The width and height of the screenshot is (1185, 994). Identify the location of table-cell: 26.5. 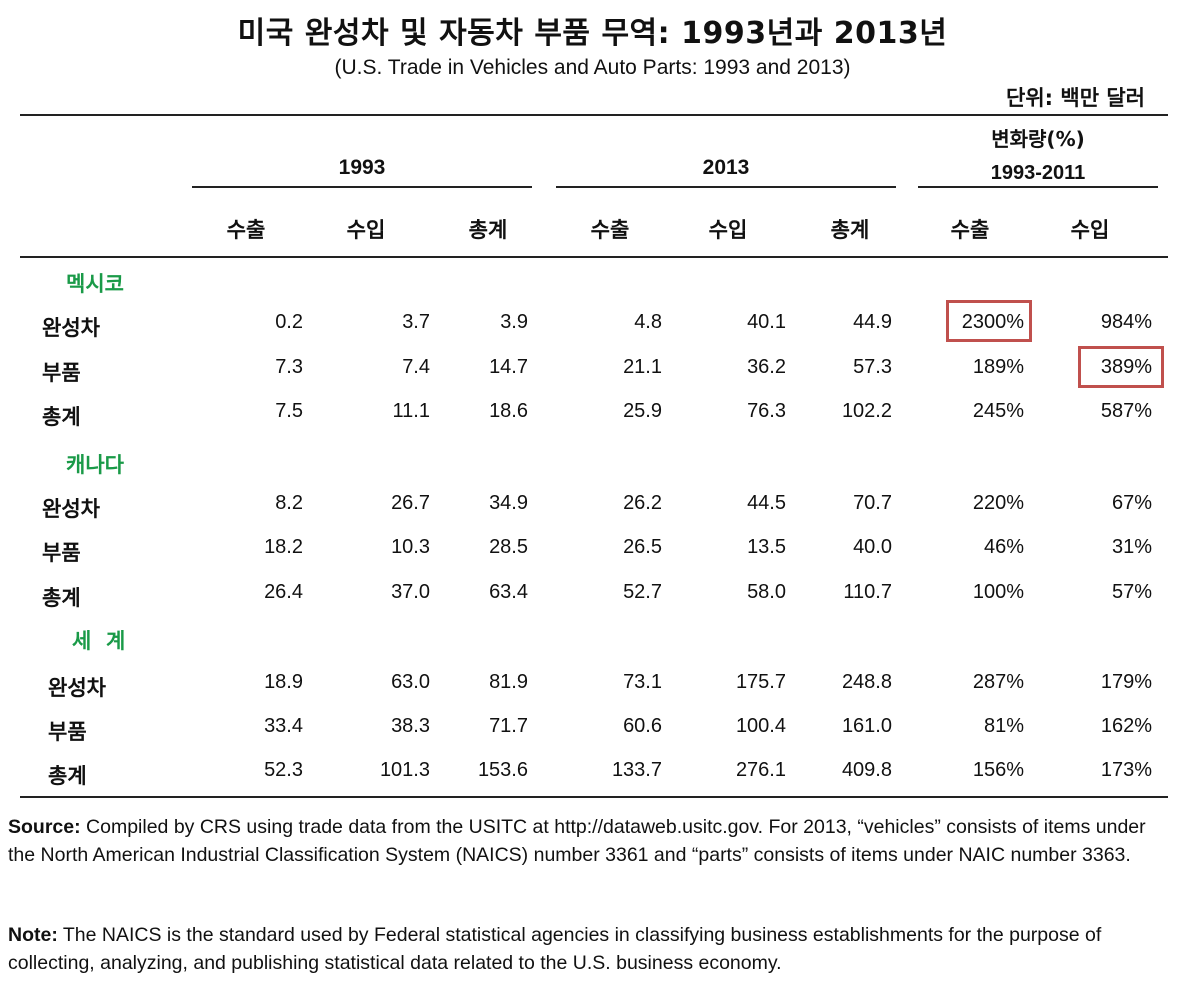
(642, 547).